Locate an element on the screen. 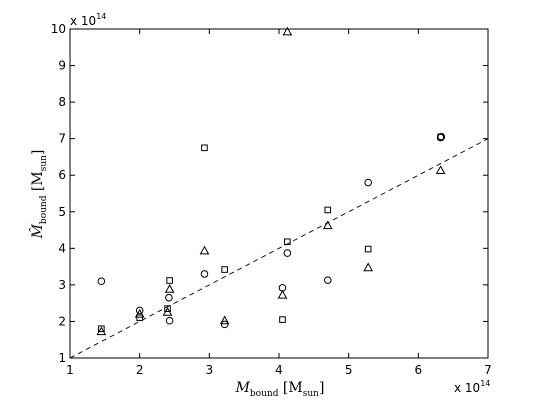  y-tick-label: 6 is located at coordinates (62, 175).